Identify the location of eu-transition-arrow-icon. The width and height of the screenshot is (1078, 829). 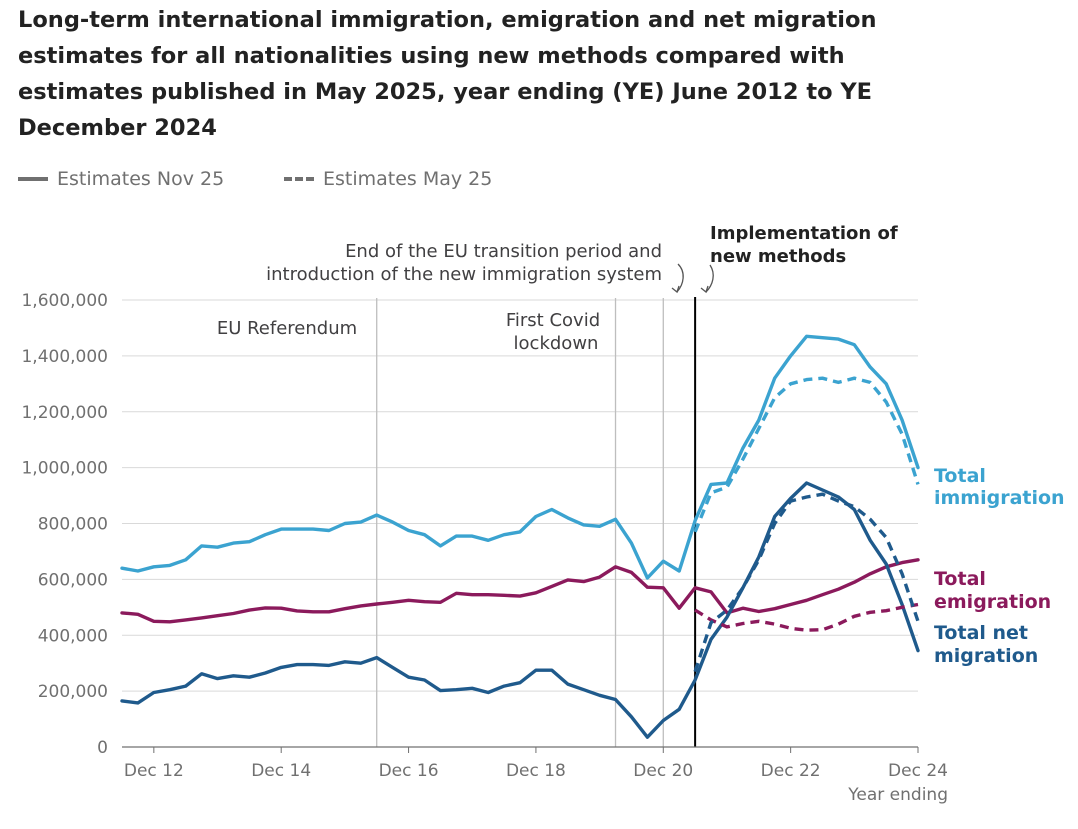
(680, 278).